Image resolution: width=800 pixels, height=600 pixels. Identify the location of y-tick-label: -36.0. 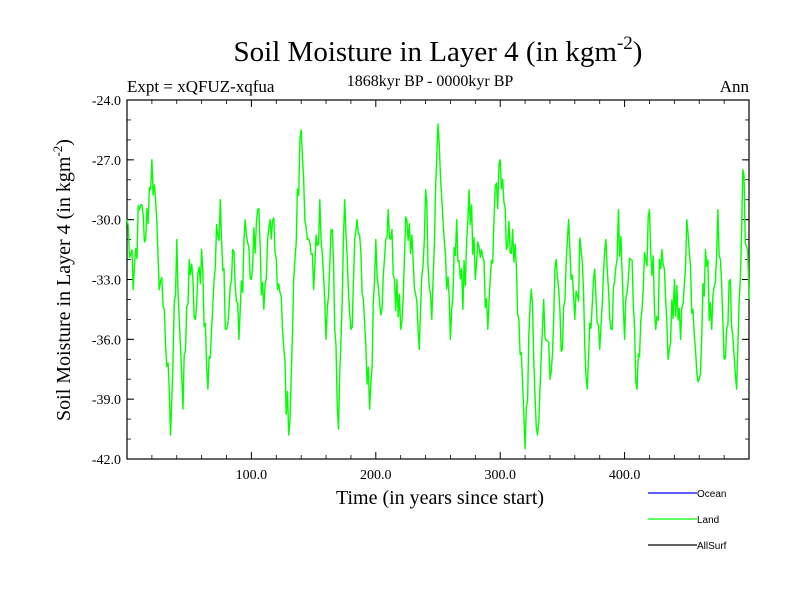
(106, 340).